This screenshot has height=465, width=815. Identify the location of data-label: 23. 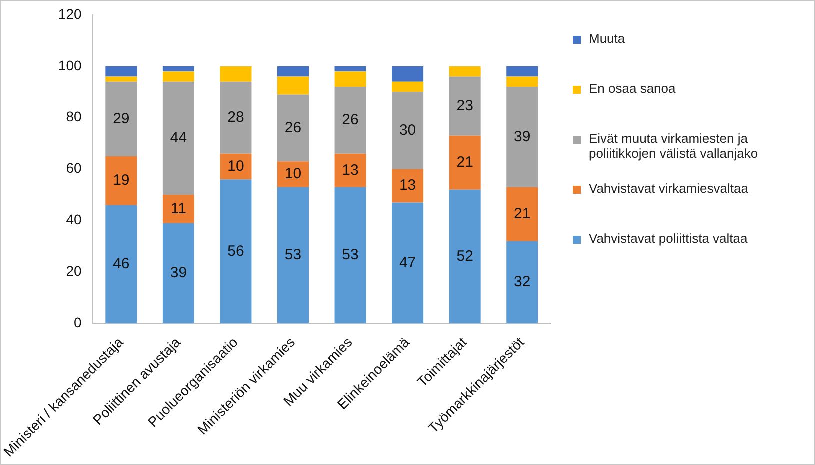
(465, 105).